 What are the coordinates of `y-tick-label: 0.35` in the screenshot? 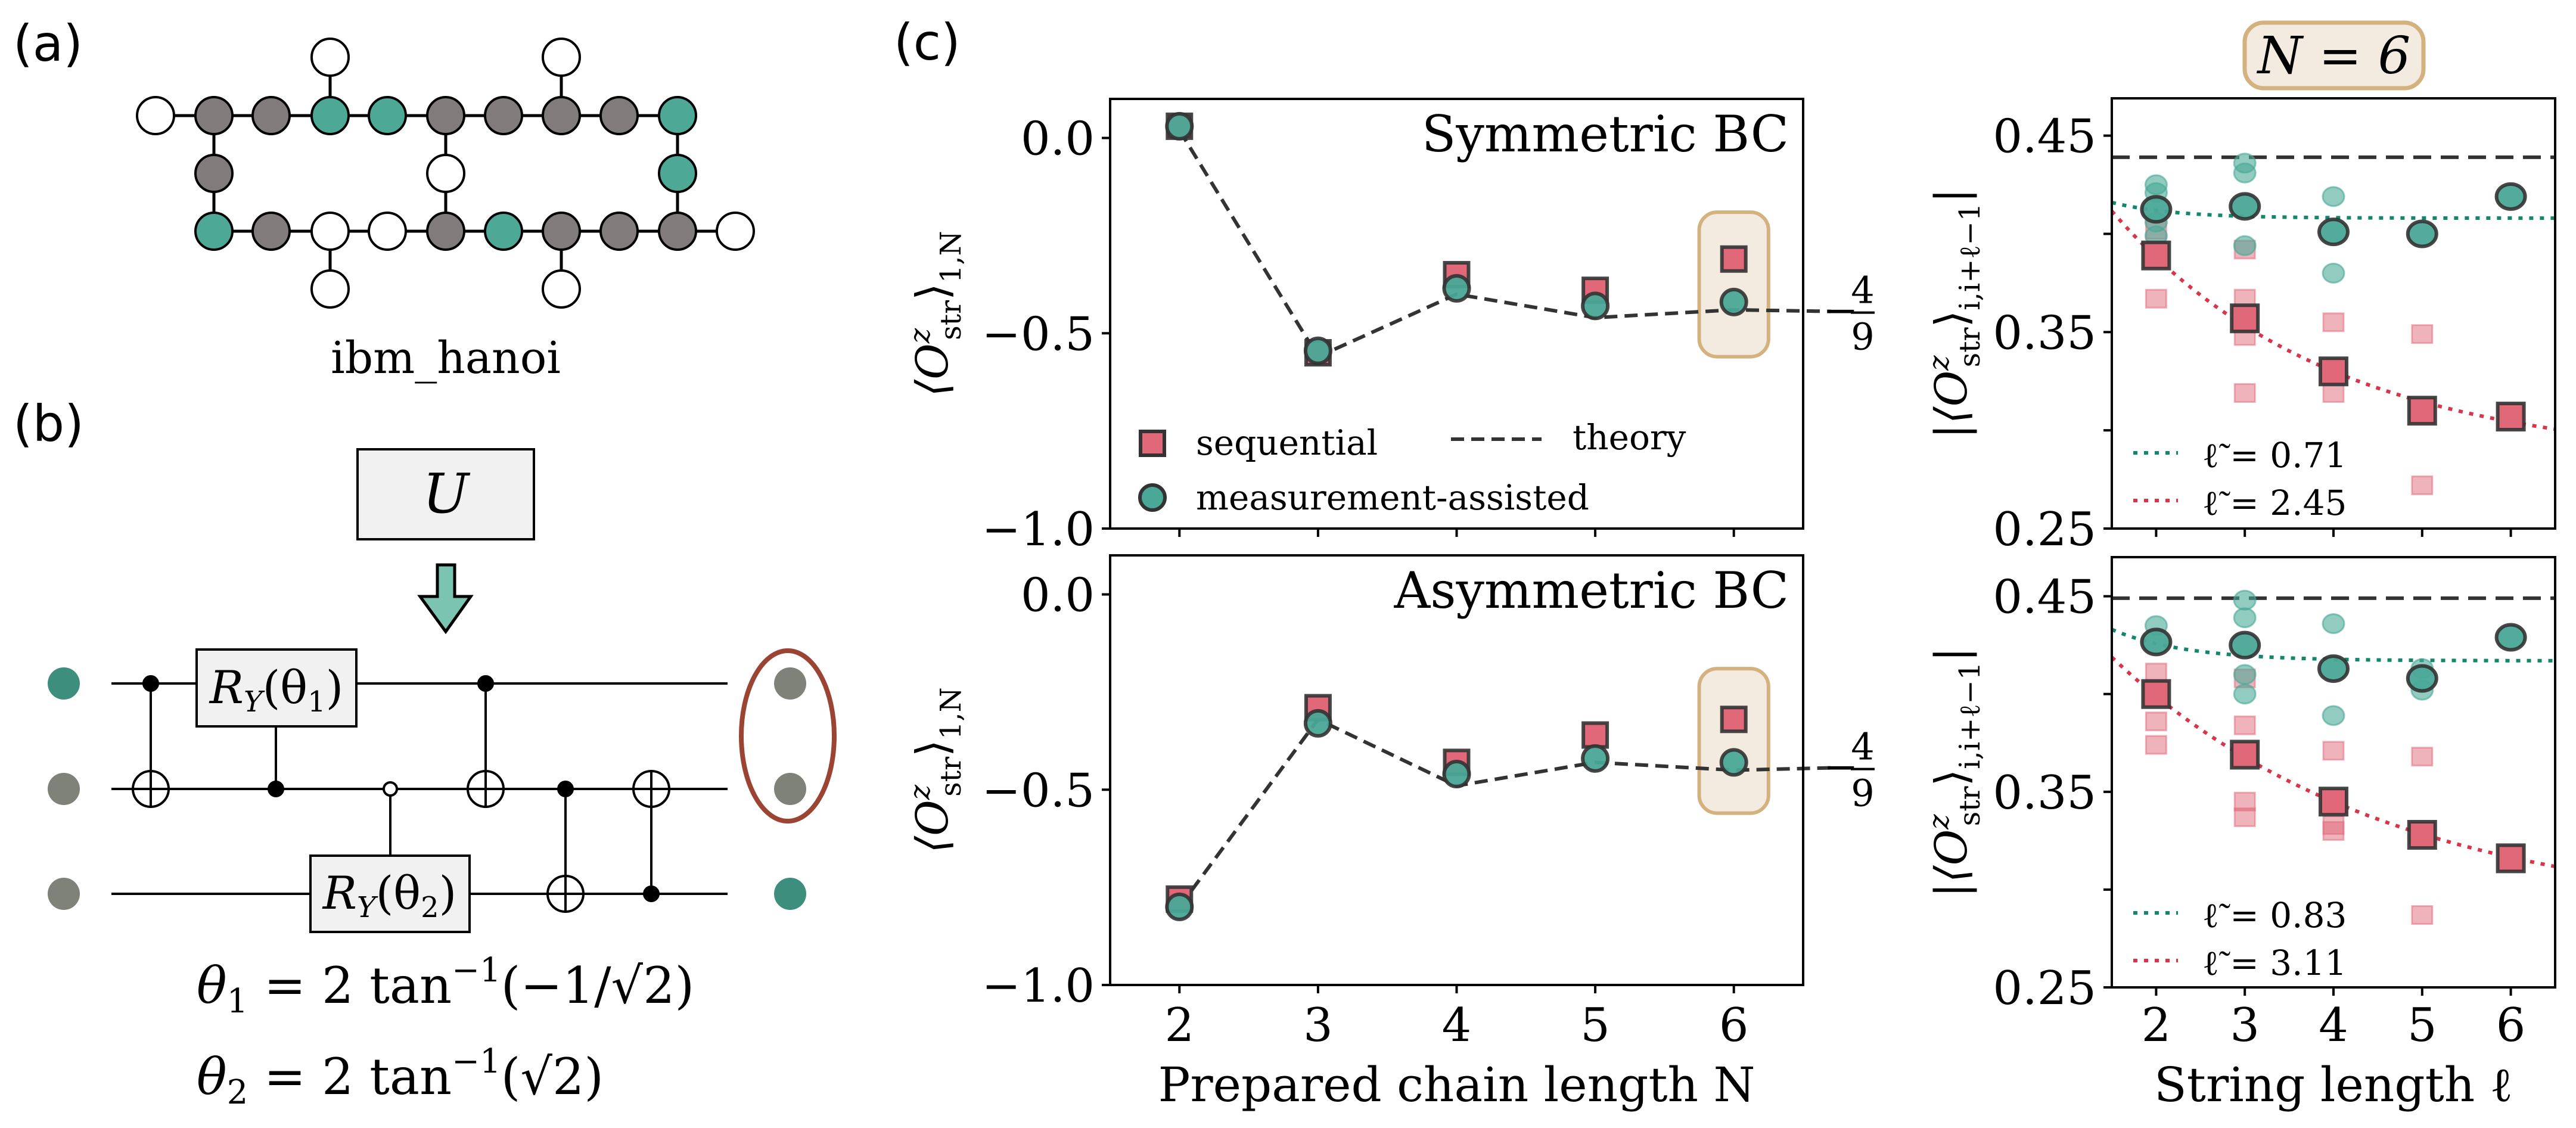 It's located at (2044, 333).